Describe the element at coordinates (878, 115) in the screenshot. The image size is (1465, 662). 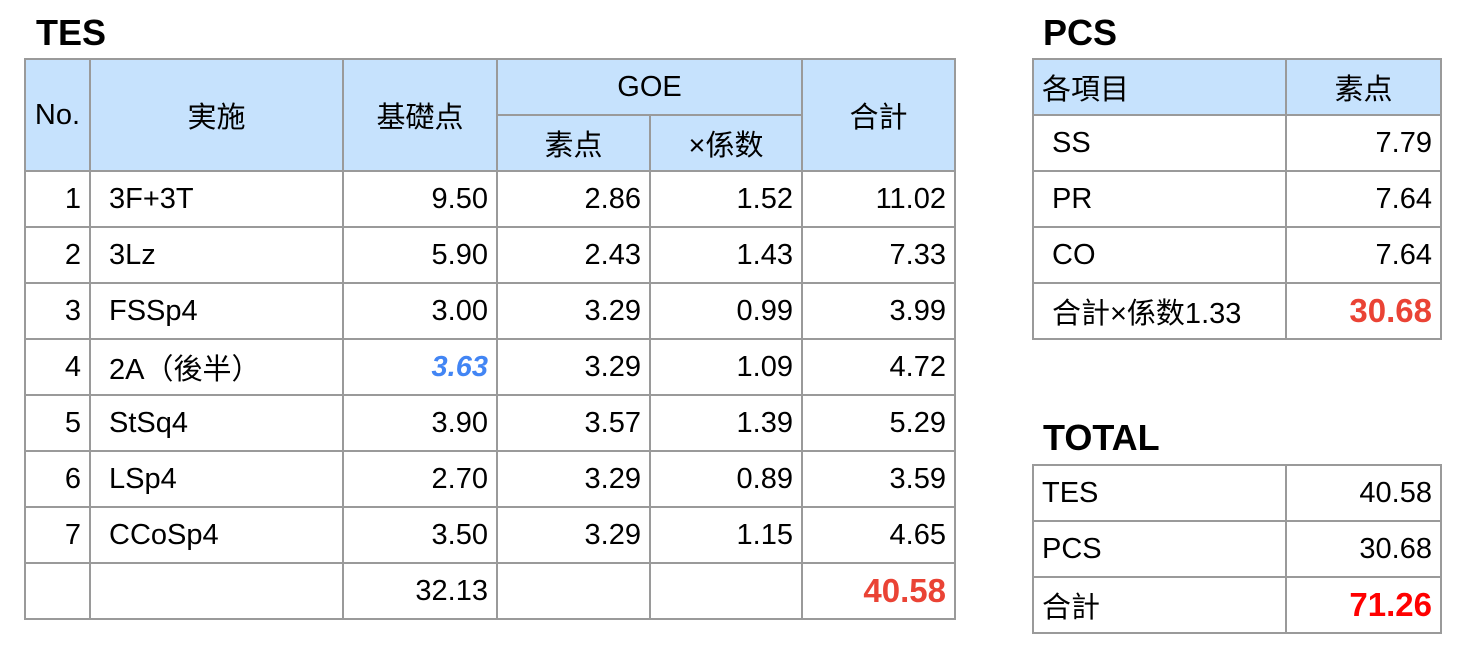
I see `header-total: 合計` at that location.